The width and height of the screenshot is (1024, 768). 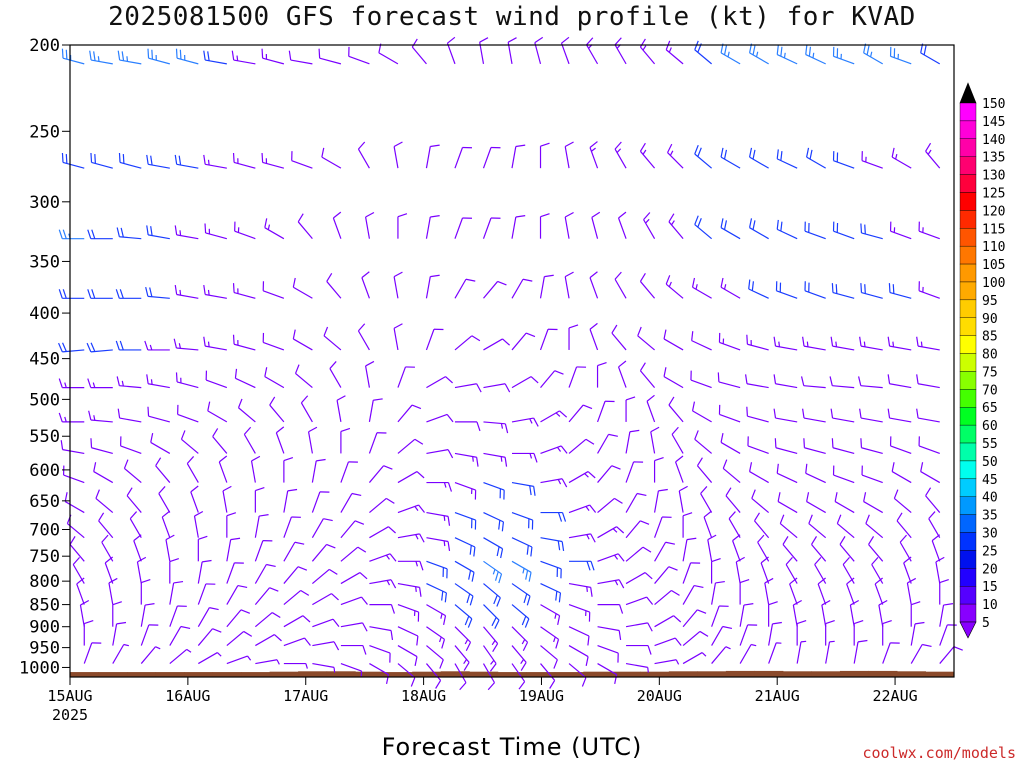 I want to click on x-tick-label: 22AUG, so click(x=894, y=696).